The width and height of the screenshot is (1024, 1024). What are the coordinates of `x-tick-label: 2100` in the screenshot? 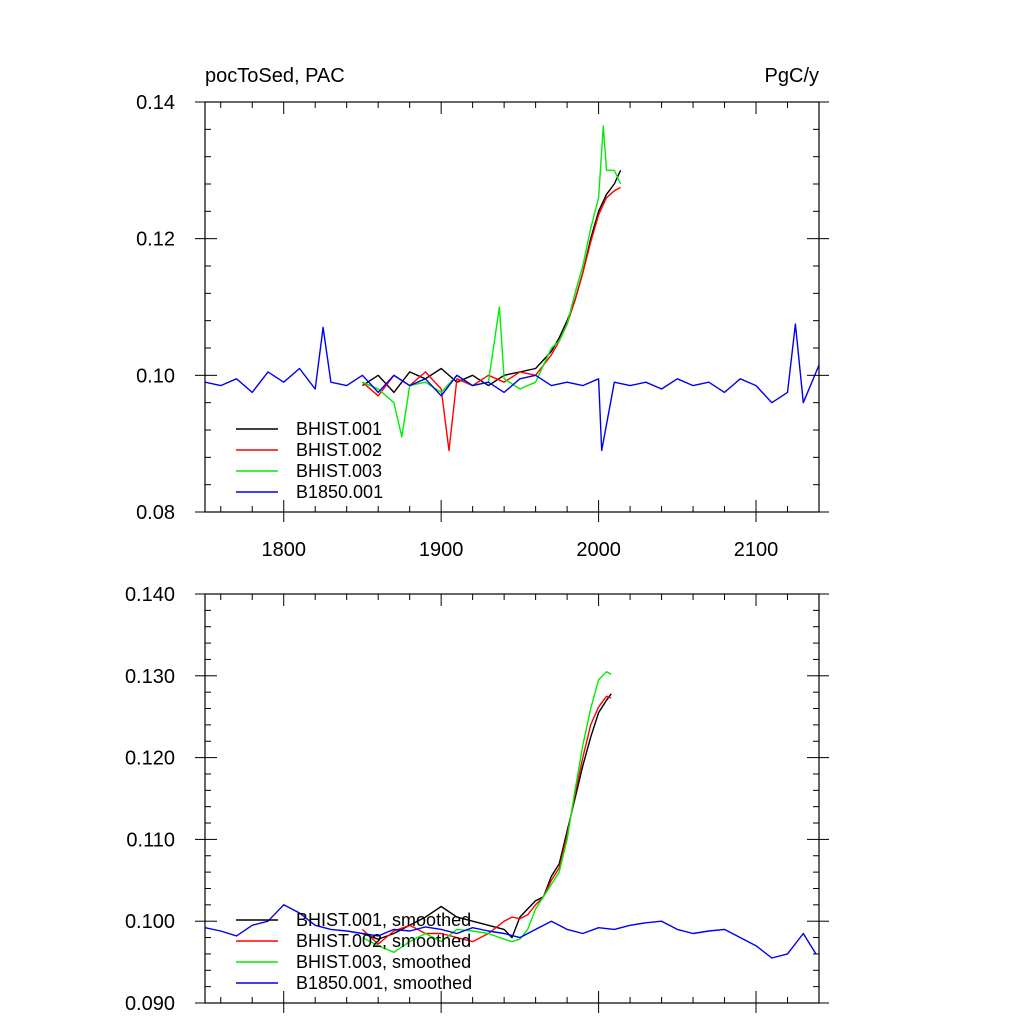 It's located at (756, 550).